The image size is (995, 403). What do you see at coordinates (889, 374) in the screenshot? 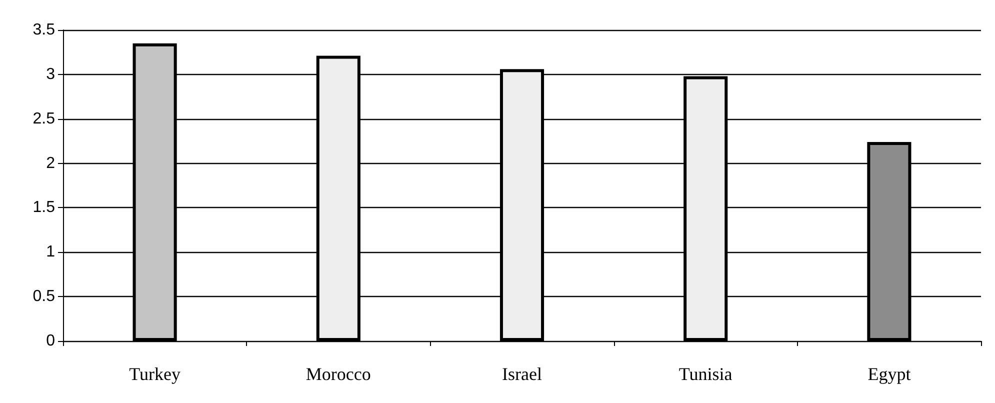
I see `x-tick-label: Egypt` at bounding box center [889, 374].